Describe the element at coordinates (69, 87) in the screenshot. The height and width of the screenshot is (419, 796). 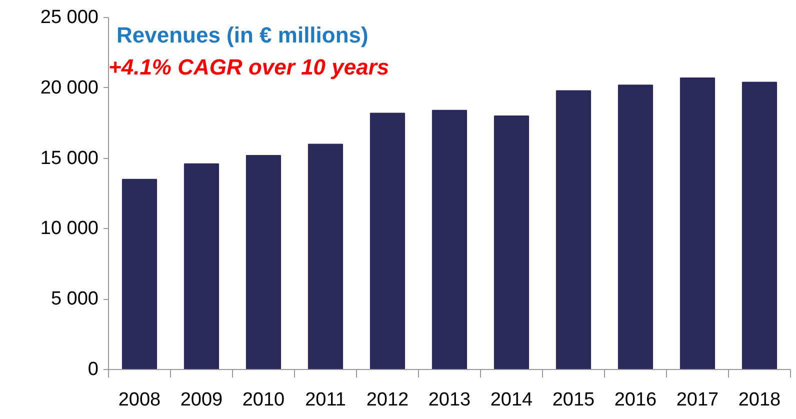
I see `y-tick-label: 20 000` at that location.